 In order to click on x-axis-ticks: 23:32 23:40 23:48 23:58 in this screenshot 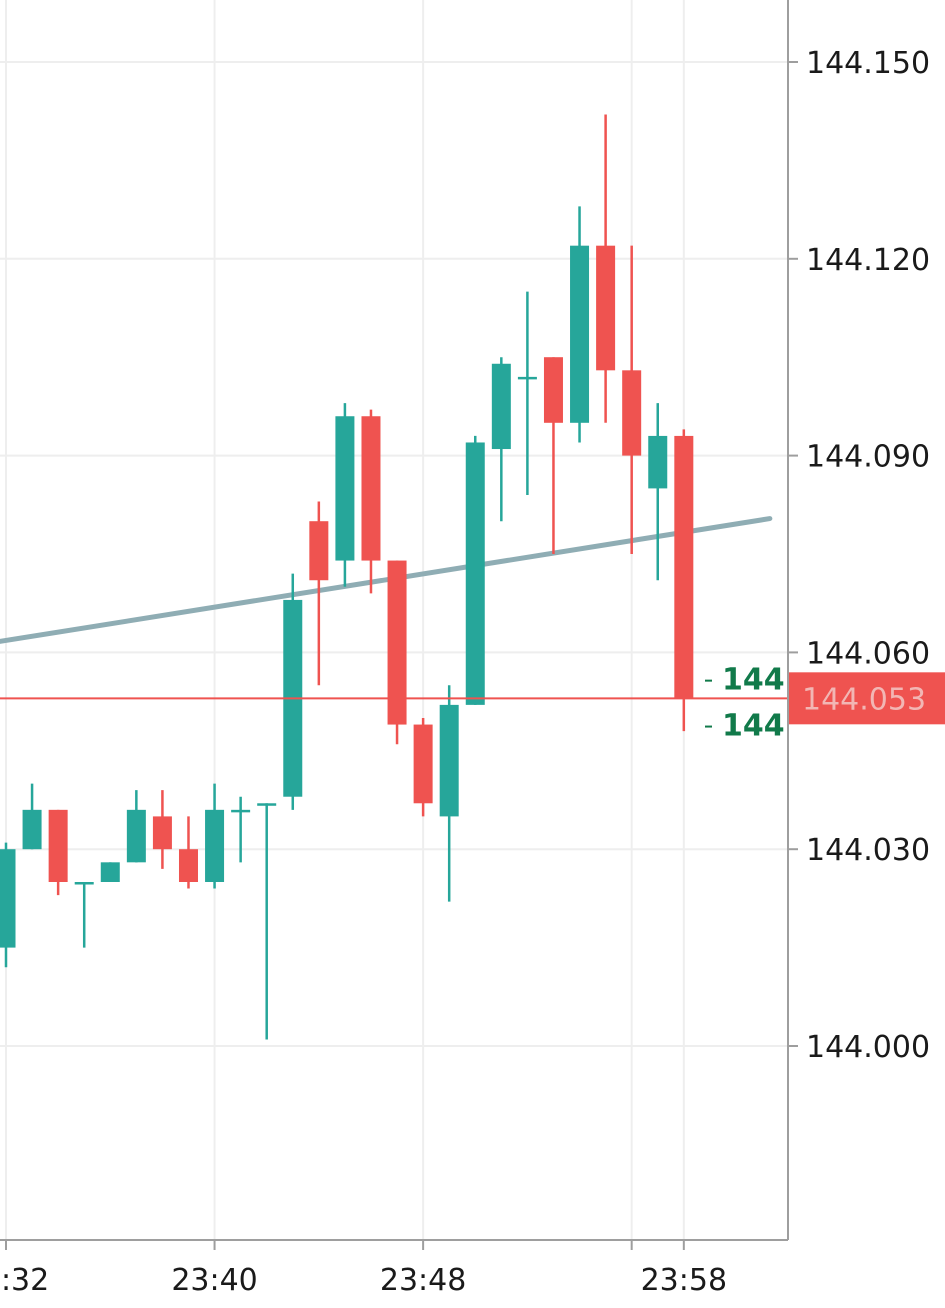, I will do `click(363, 1269)`.